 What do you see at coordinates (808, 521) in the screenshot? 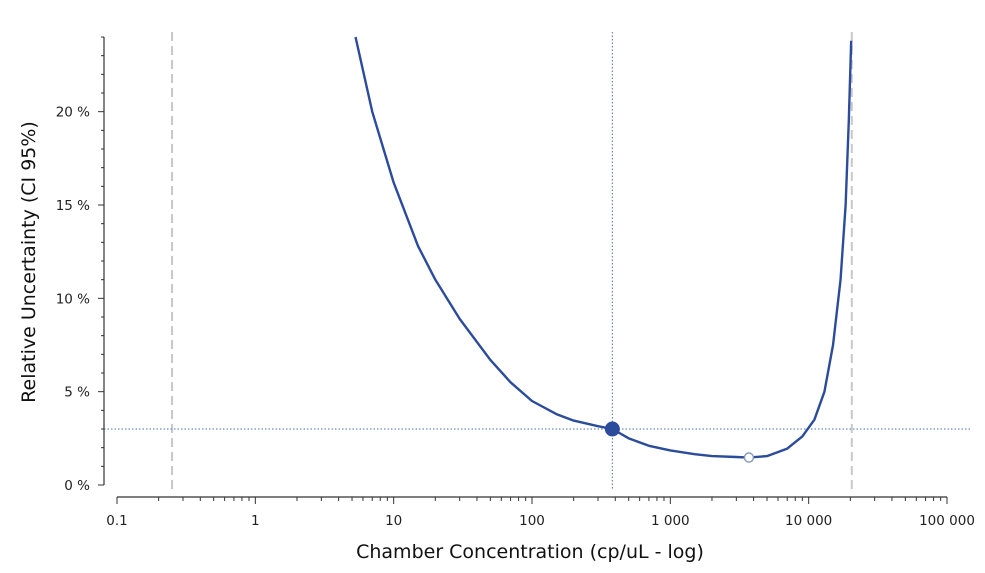
I see `x-tick-label: 10 000` at bounding box center [808, 521].